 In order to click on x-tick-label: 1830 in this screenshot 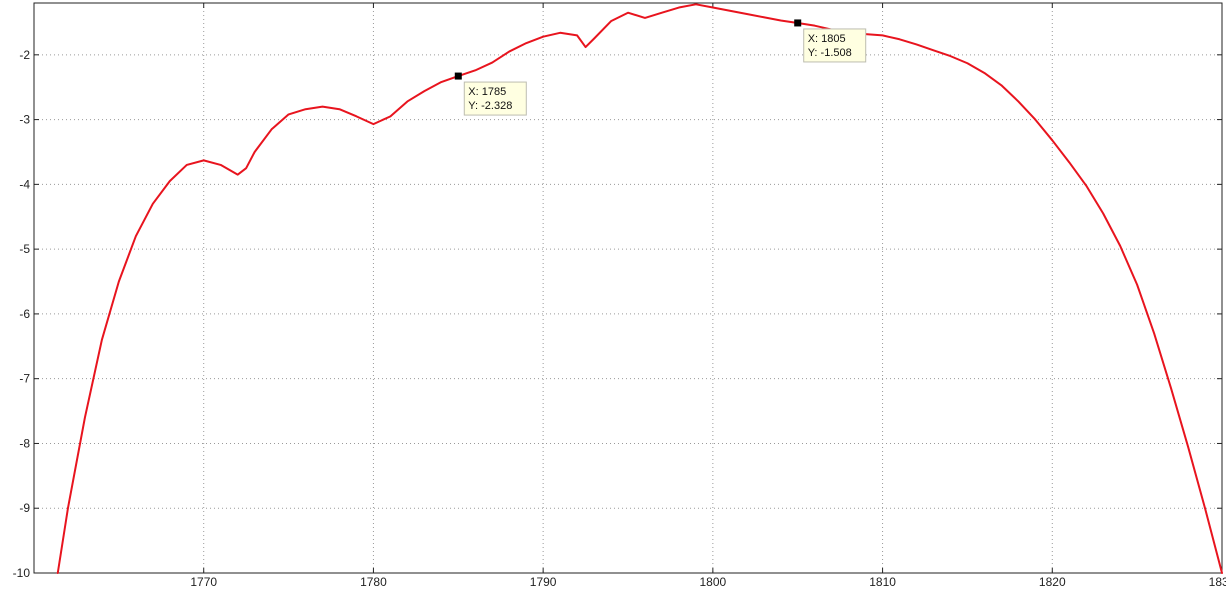, I will do `click(1217, 582)`.